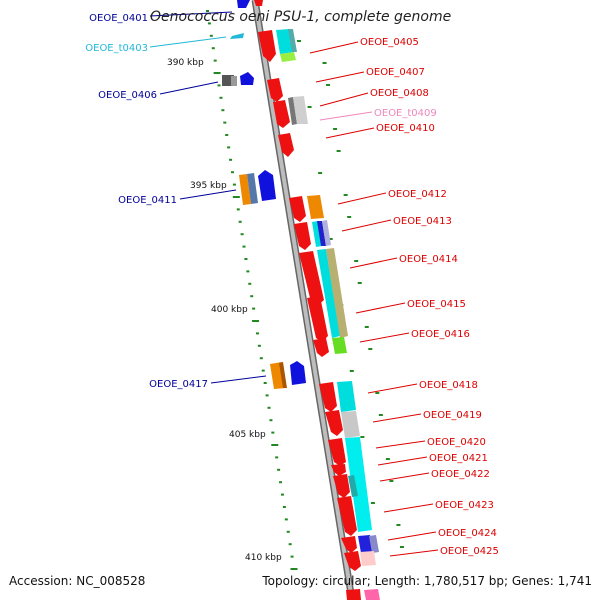 The height and width of the screenshot is (600, 600). What do you see at coordinates (321, 233) in the screenshot?
I see `gene-oeoe-0413-box2` at bounding box center [321, 233].